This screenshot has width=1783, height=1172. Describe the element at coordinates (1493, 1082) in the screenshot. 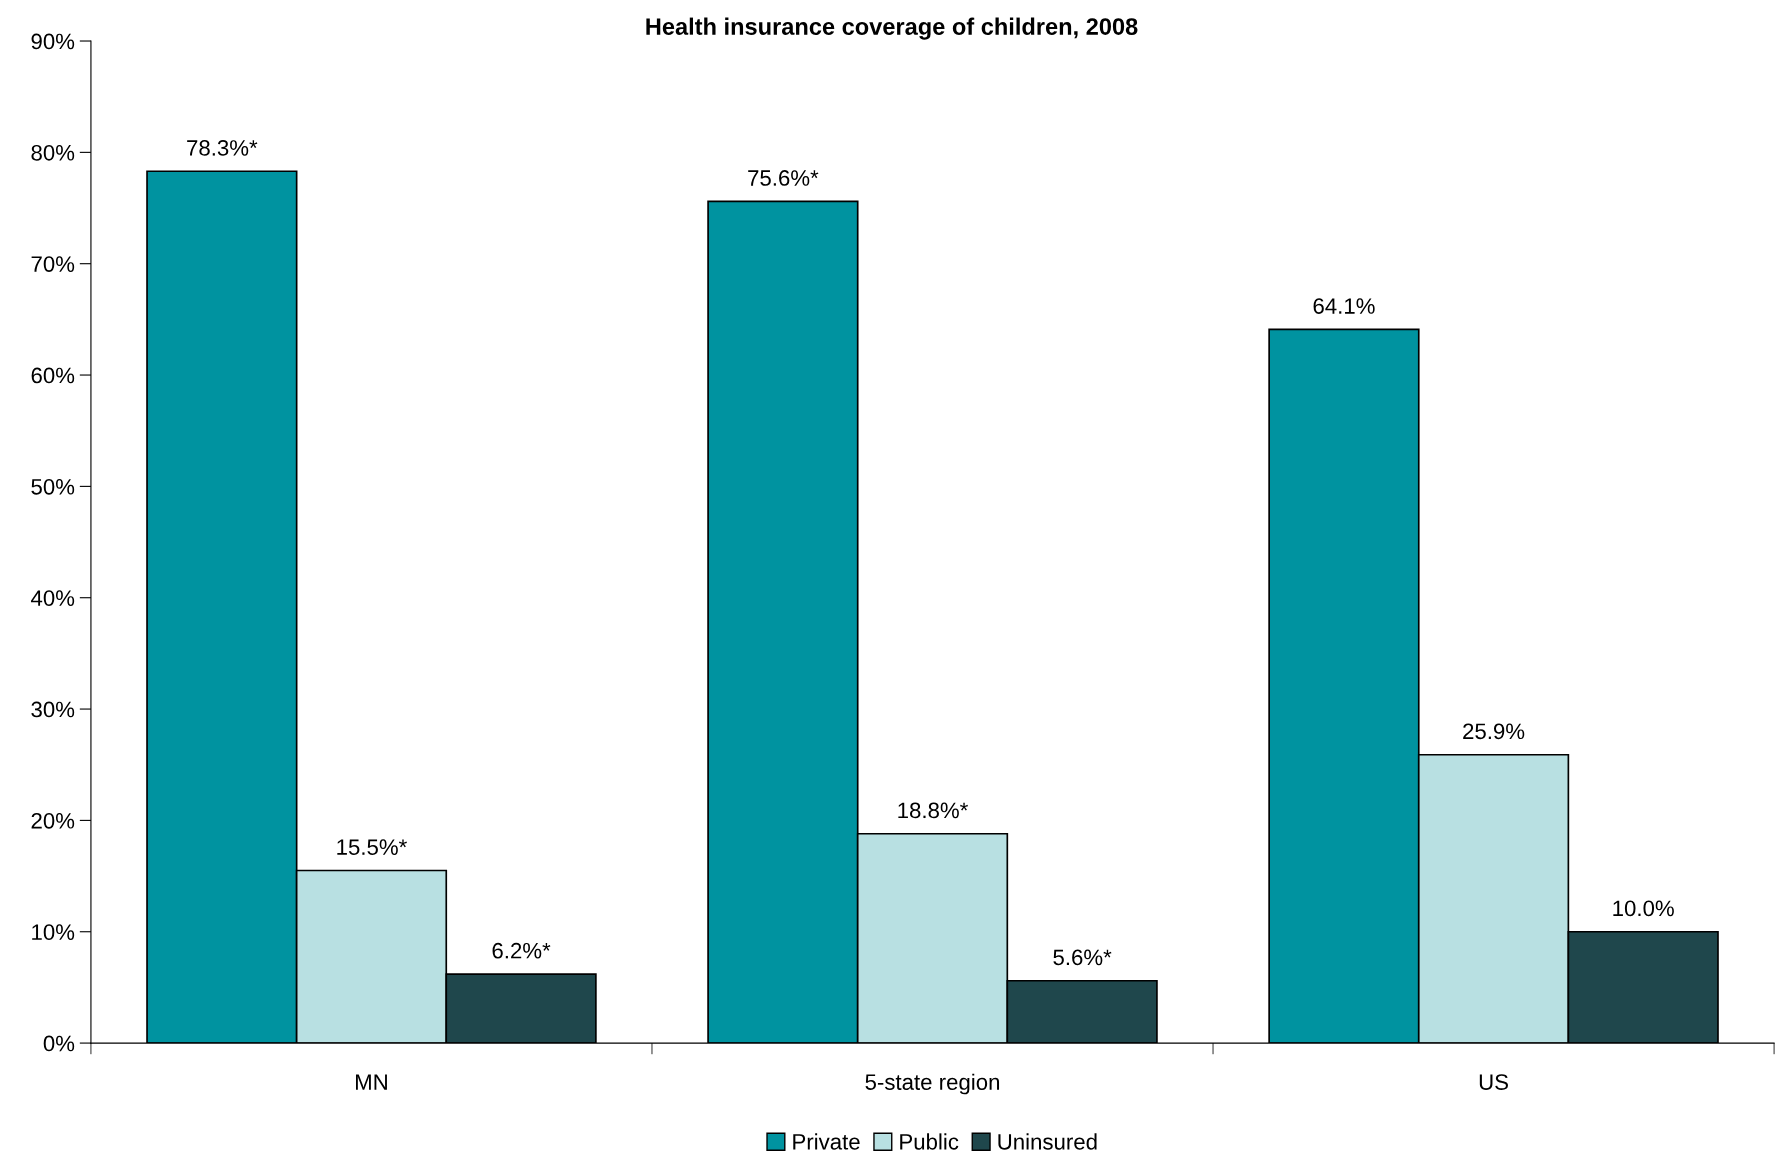

I see `x-tick-label: US` at that location.